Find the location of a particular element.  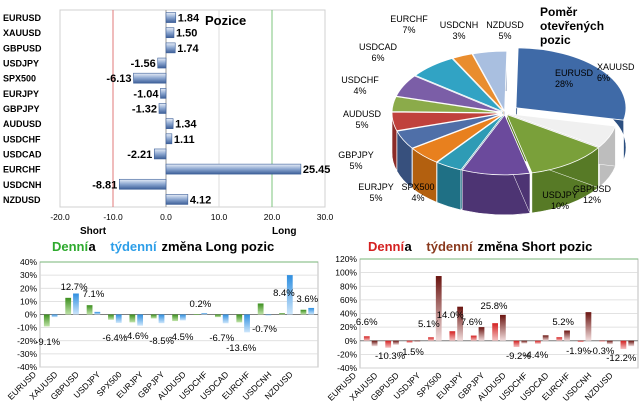

category-label: USDCNH is located at coordinates (22, 185).